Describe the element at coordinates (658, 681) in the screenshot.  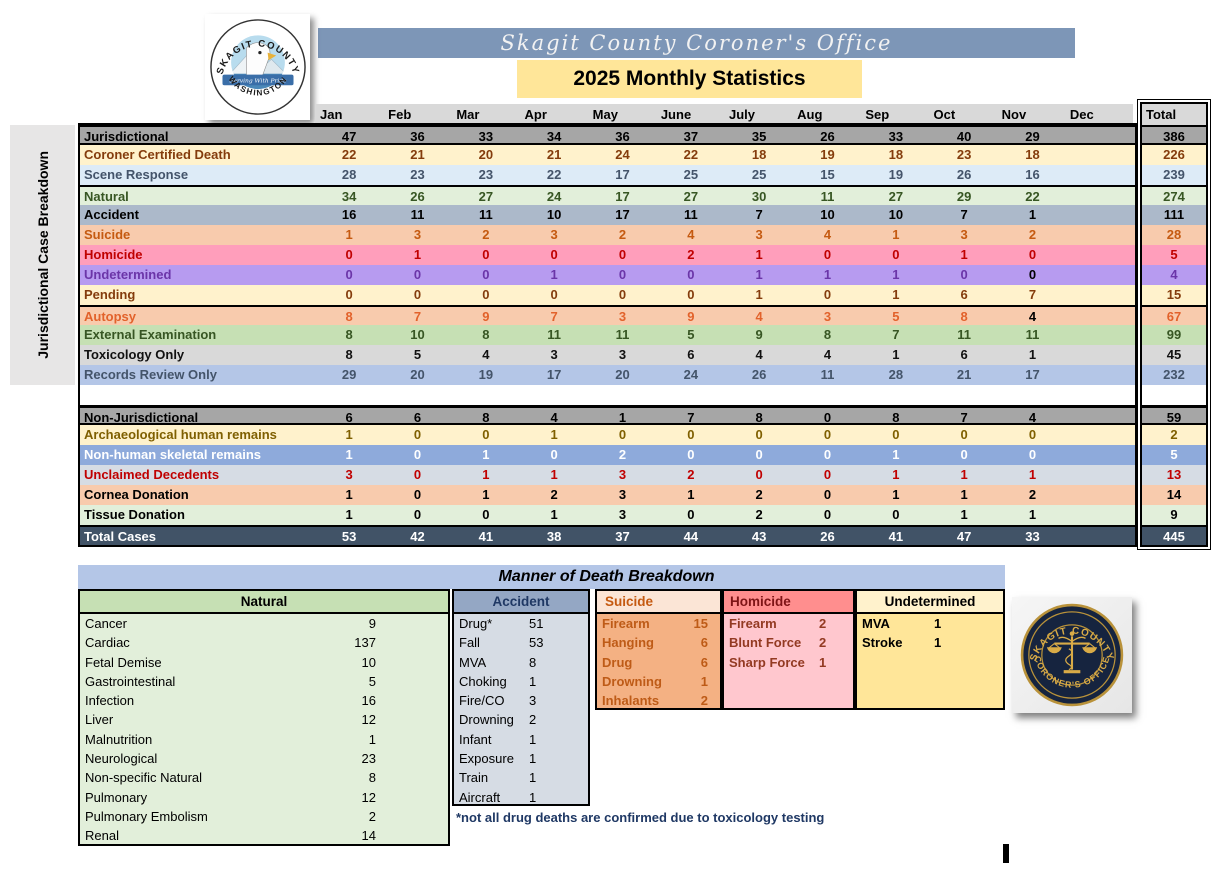
I see `manner-item: Drowning 1` at that location.